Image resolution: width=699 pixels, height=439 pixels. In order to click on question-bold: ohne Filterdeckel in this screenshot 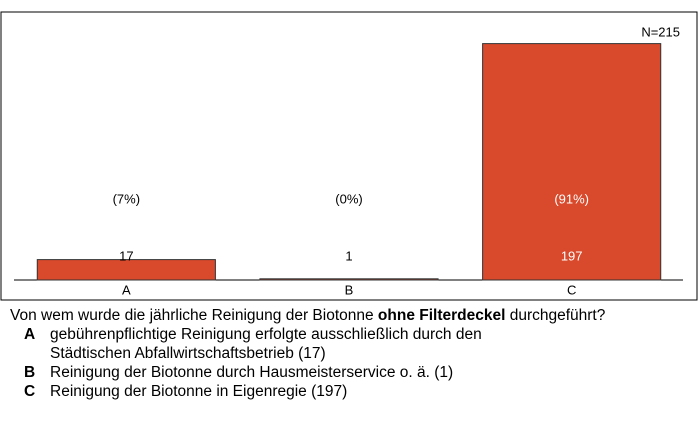, I will do `click(441, 315)`.